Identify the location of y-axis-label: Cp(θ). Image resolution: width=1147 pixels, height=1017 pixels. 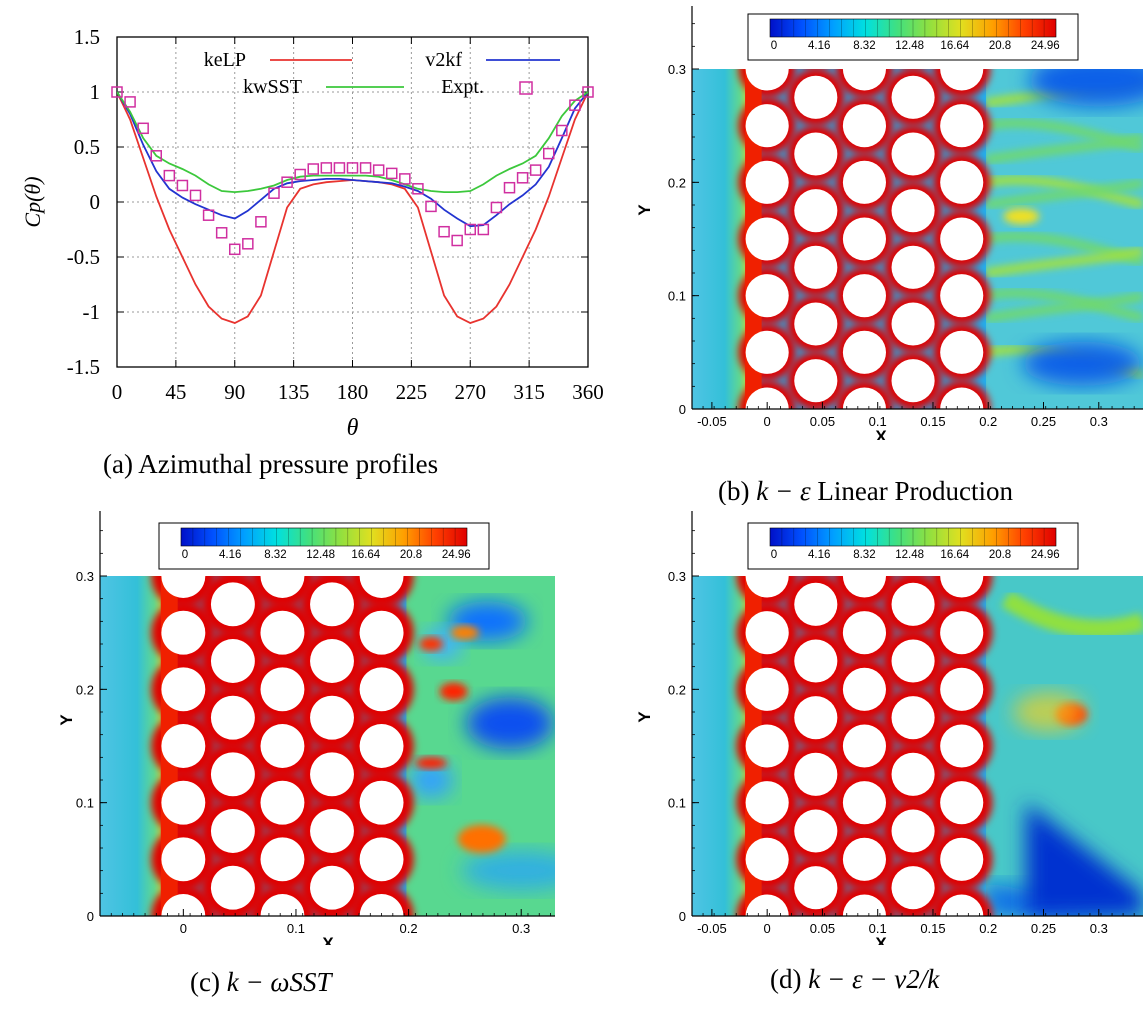
(32, 201).